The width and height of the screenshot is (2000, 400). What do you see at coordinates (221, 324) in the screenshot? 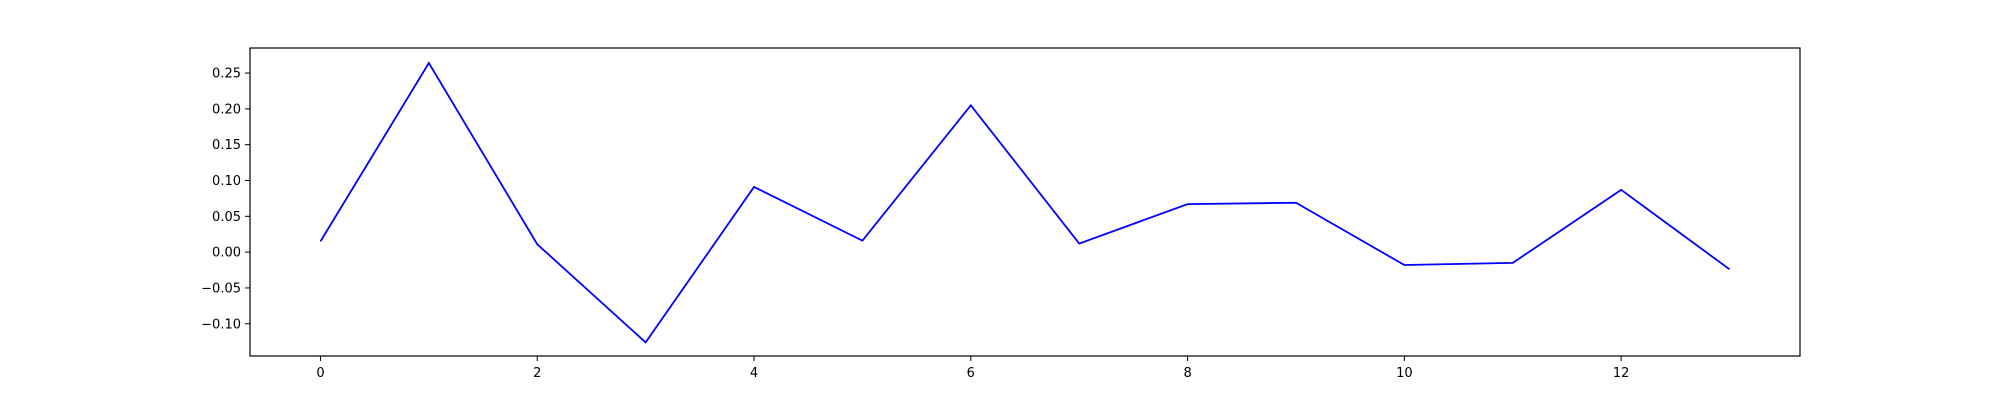
I see `y-tick-label: −0.10` at bounding box center [221, 324].